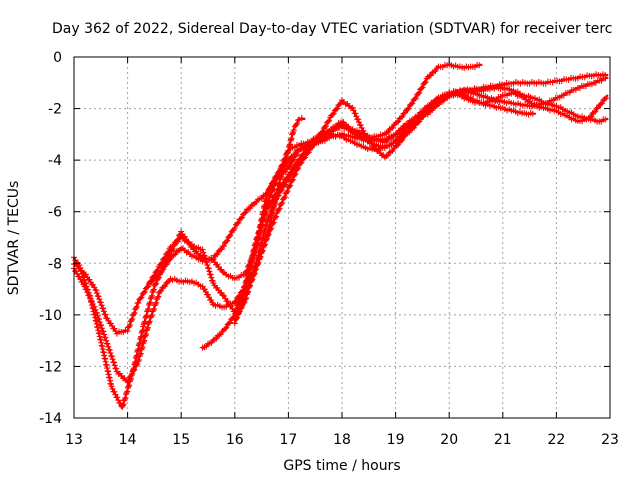 The image size is (640, 480). I want to click on x-tick-label: 18, so click(342, 440).